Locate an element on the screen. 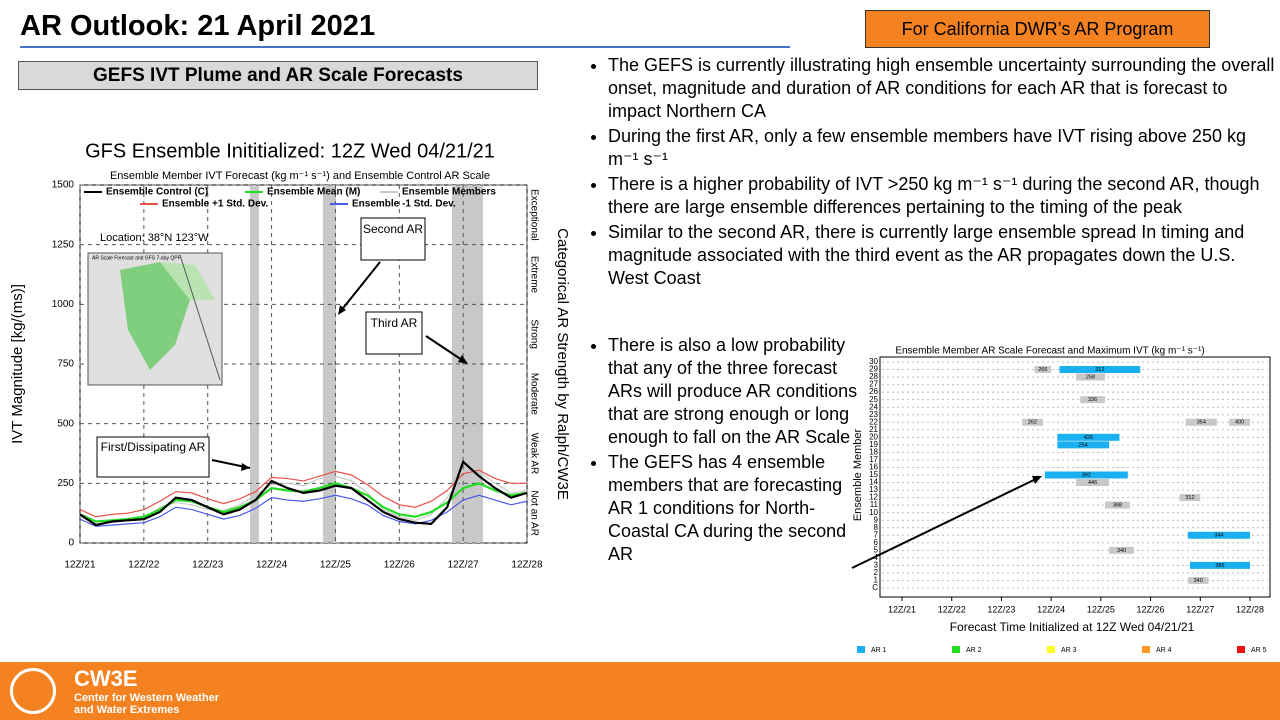  y-tick-label: 5 is located at coordinates (876, 549).